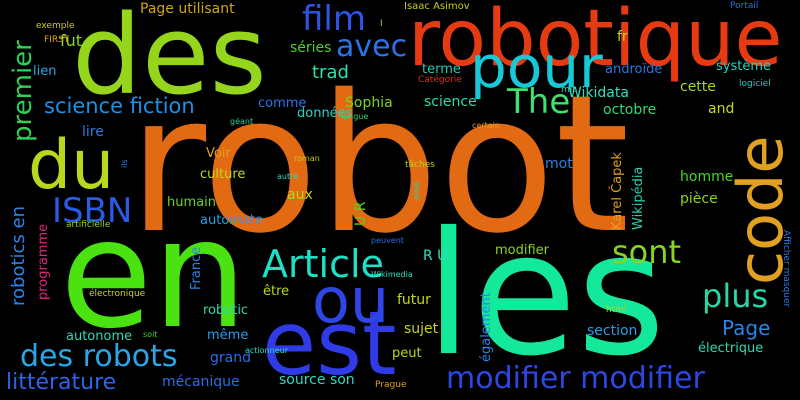 The height and width of the screenshot is (400, 800). I want to click on word-html: html, so click(616, 310).